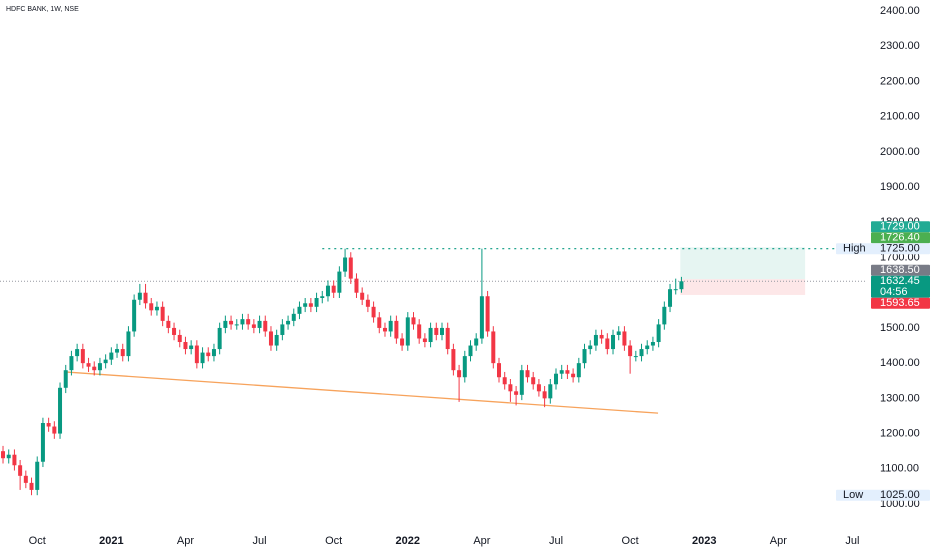 The image size is (932, 550). What do you see at coordinates (894, 292) in the screenshot?
I see `countdown: 04:56` at bounding box center [894, 292].